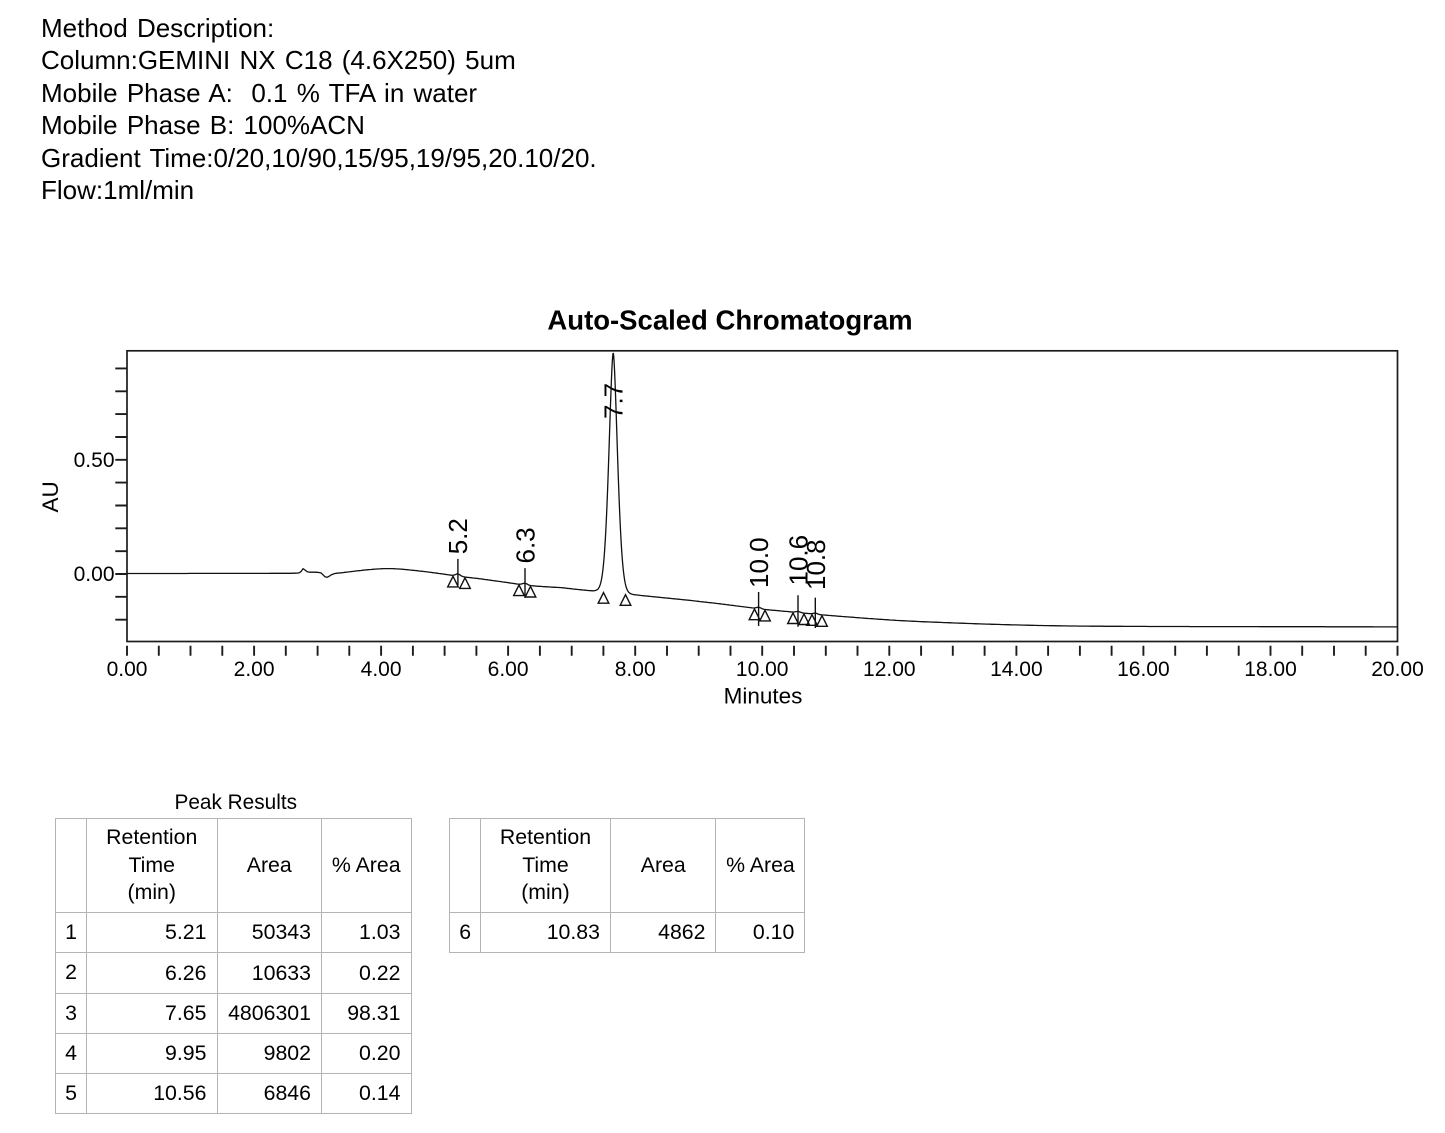  Describe the element at coordinates (614, 401) in the screenshot. I see `svg-text: 7.7` at that location.